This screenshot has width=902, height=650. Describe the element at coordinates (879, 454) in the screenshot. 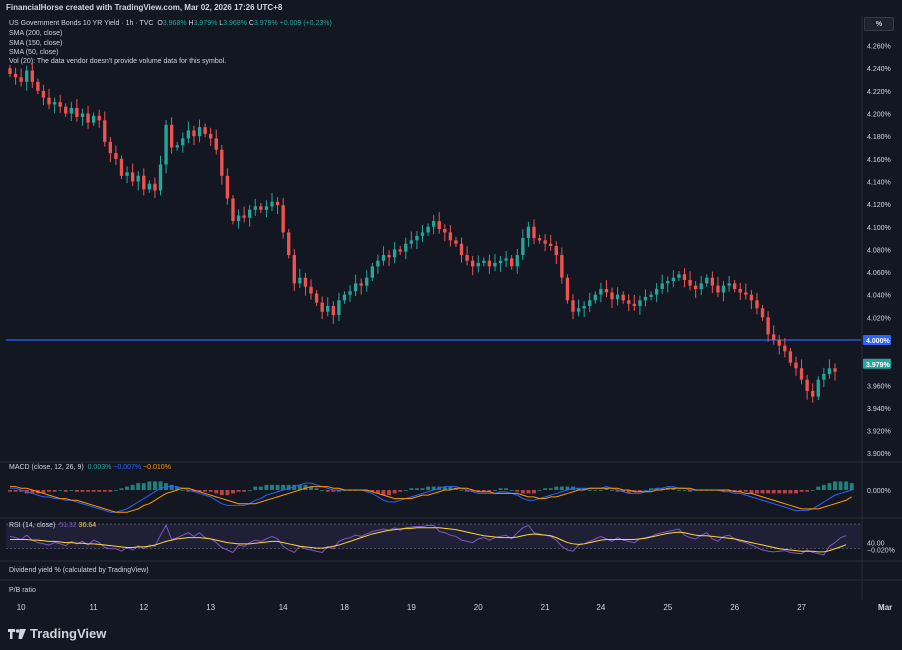

I see `y-tick-label: 3.900%` at that location.